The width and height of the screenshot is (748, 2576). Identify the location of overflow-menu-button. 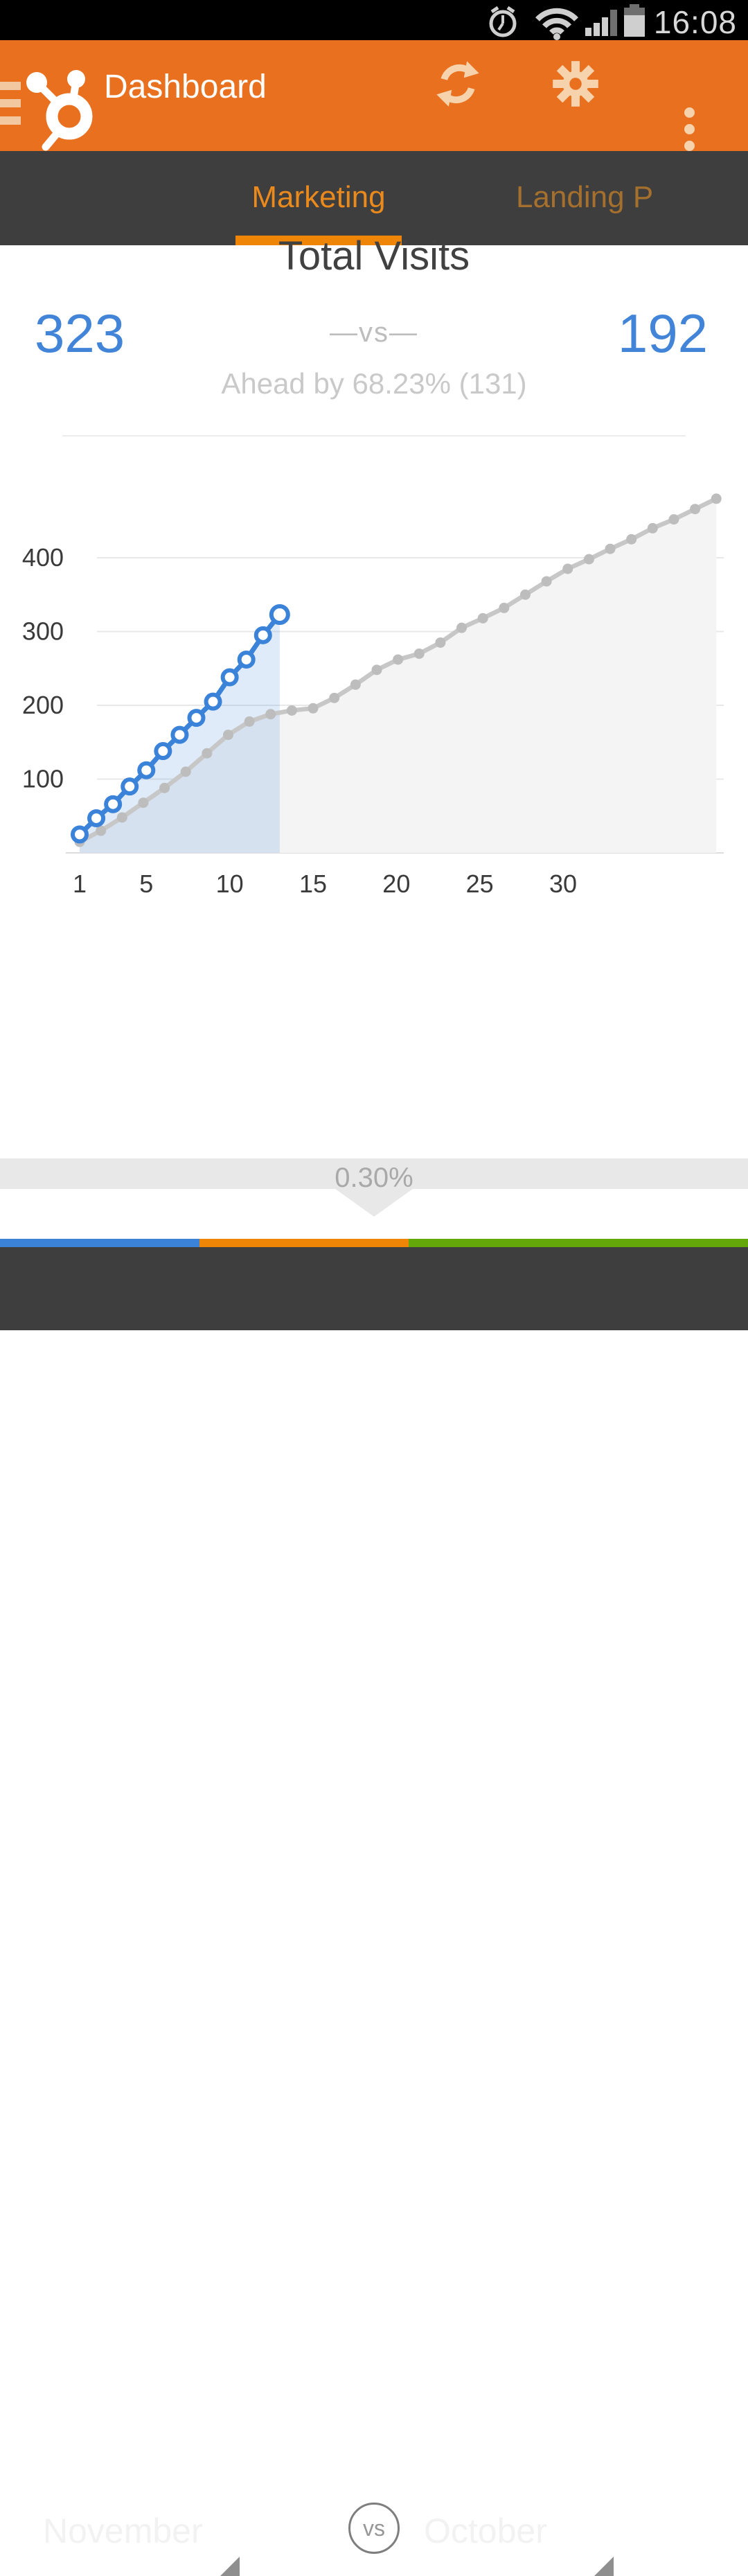
(689, 129).